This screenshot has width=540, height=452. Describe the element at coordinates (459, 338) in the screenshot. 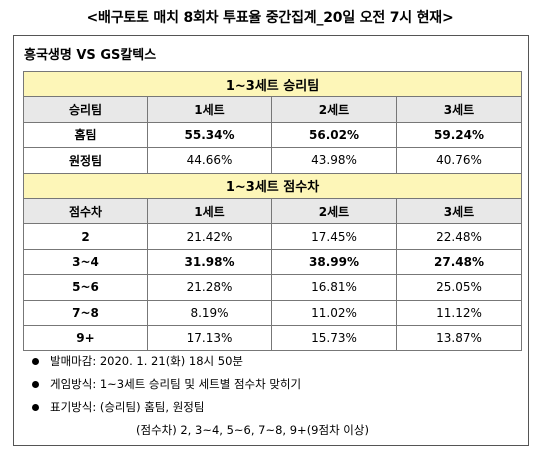

I see `table-cell: 13.87%` at that location.